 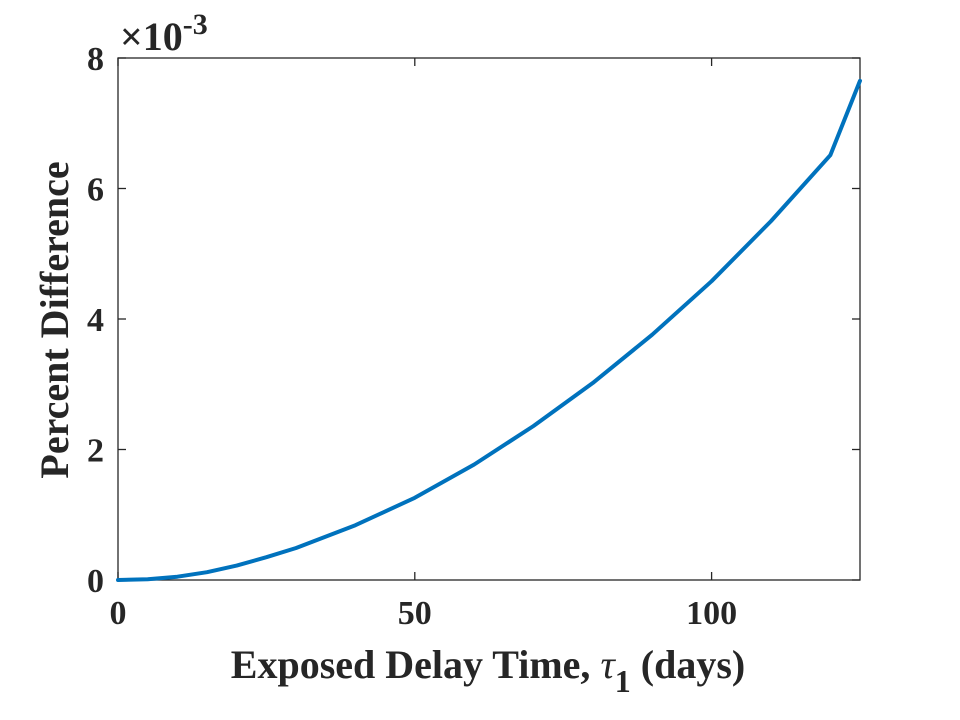 What do you see at coordinates (95, 320) in the screenshot?
I see `y-tick-label: 4` at bounding box center [95, 320].